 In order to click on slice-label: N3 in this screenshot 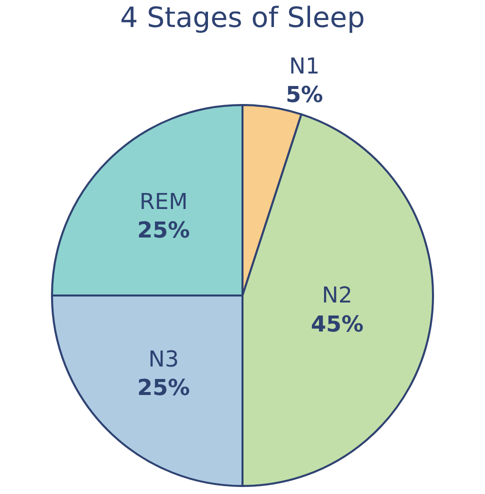, I will do `click(163, 360)`.